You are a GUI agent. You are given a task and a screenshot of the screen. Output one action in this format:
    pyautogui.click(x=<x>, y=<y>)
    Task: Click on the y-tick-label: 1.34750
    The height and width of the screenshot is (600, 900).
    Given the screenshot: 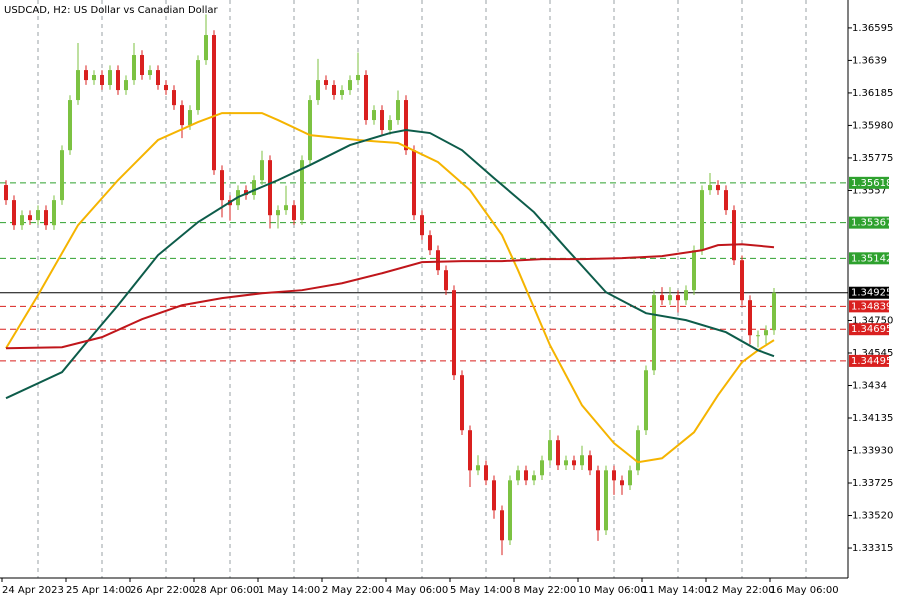 What is the action you would take?
    pyautogui.click(x=872, y=320)
    